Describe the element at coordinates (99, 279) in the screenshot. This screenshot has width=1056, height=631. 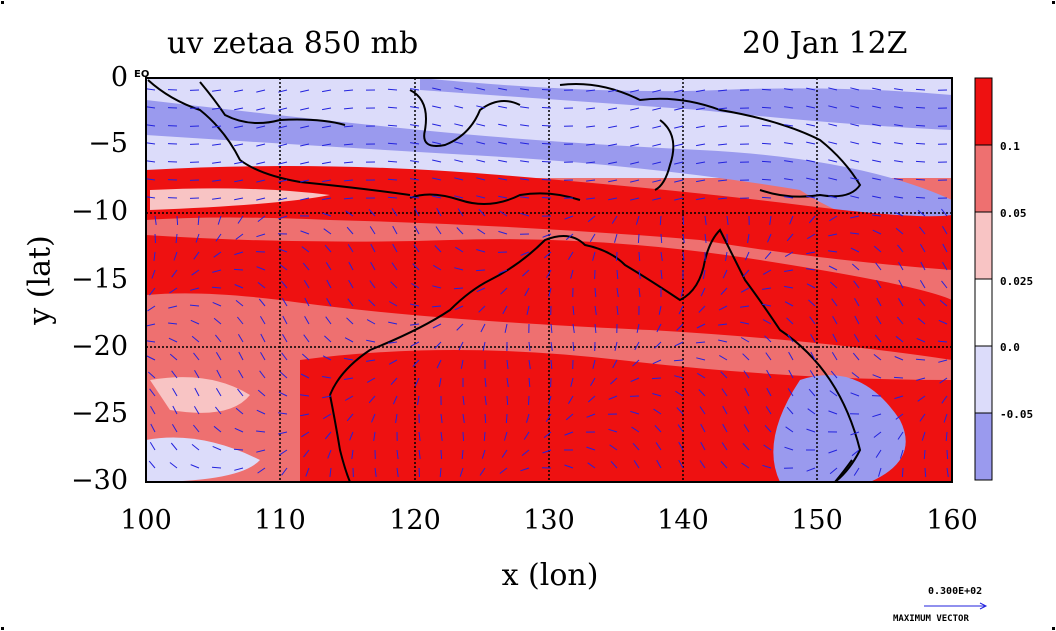
I see `y-tick-label: −15` at that location.